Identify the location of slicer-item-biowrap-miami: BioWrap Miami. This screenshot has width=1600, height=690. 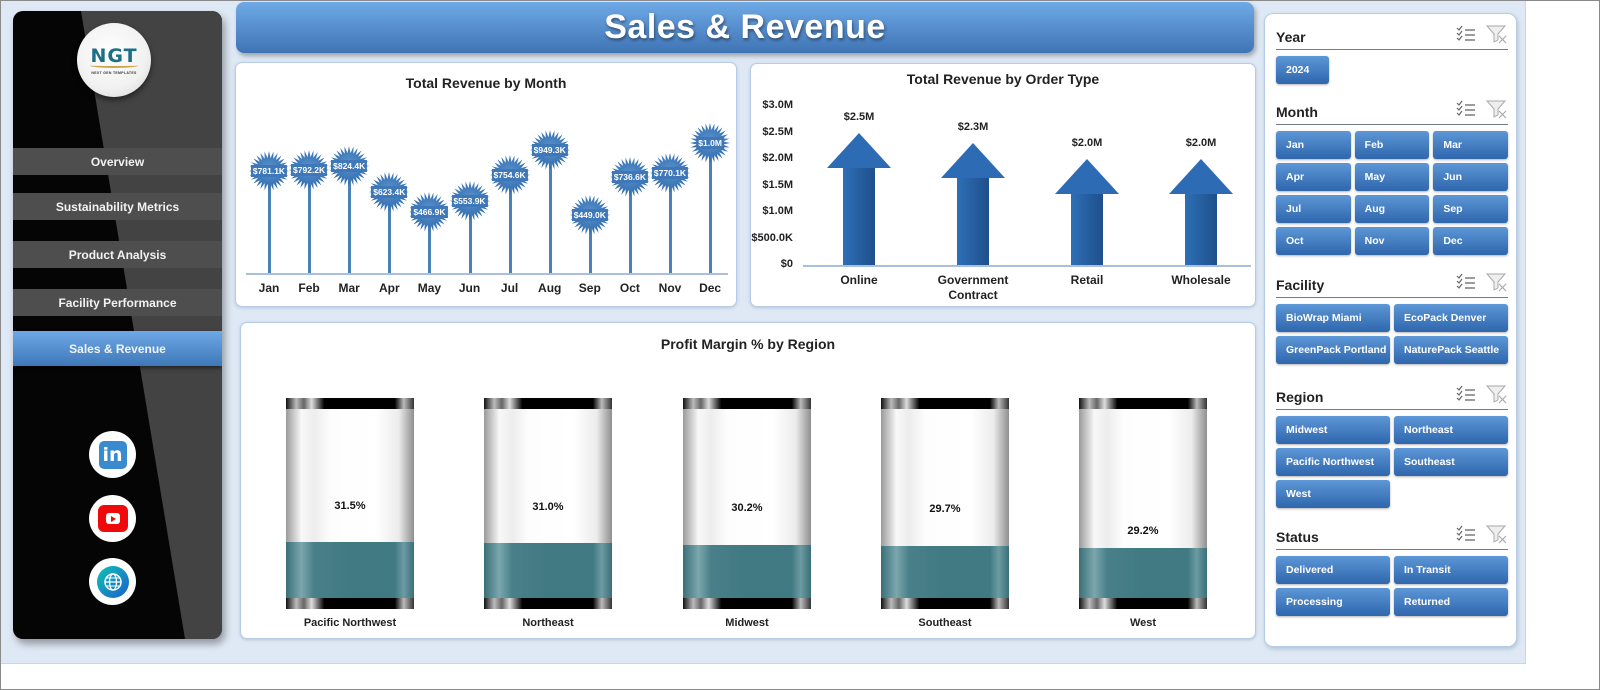
(1333, 318).